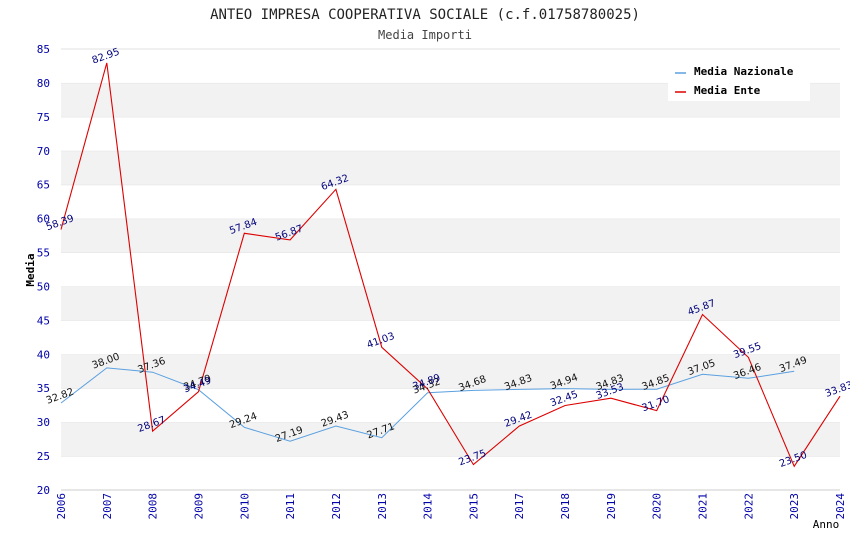 Image resolution: width=850 pixels, height=550 pixels. I want to click on x-tick-label: 2012, so click(336, 506).